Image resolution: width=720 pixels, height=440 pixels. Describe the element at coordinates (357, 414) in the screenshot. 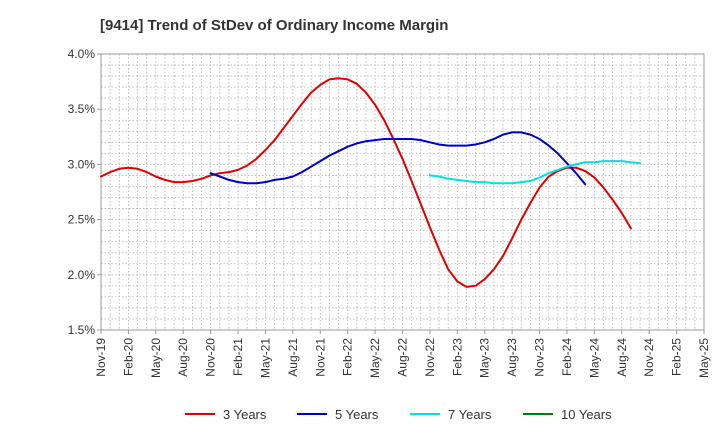

I see `legend-label-5-years: 5 Years` at that location.